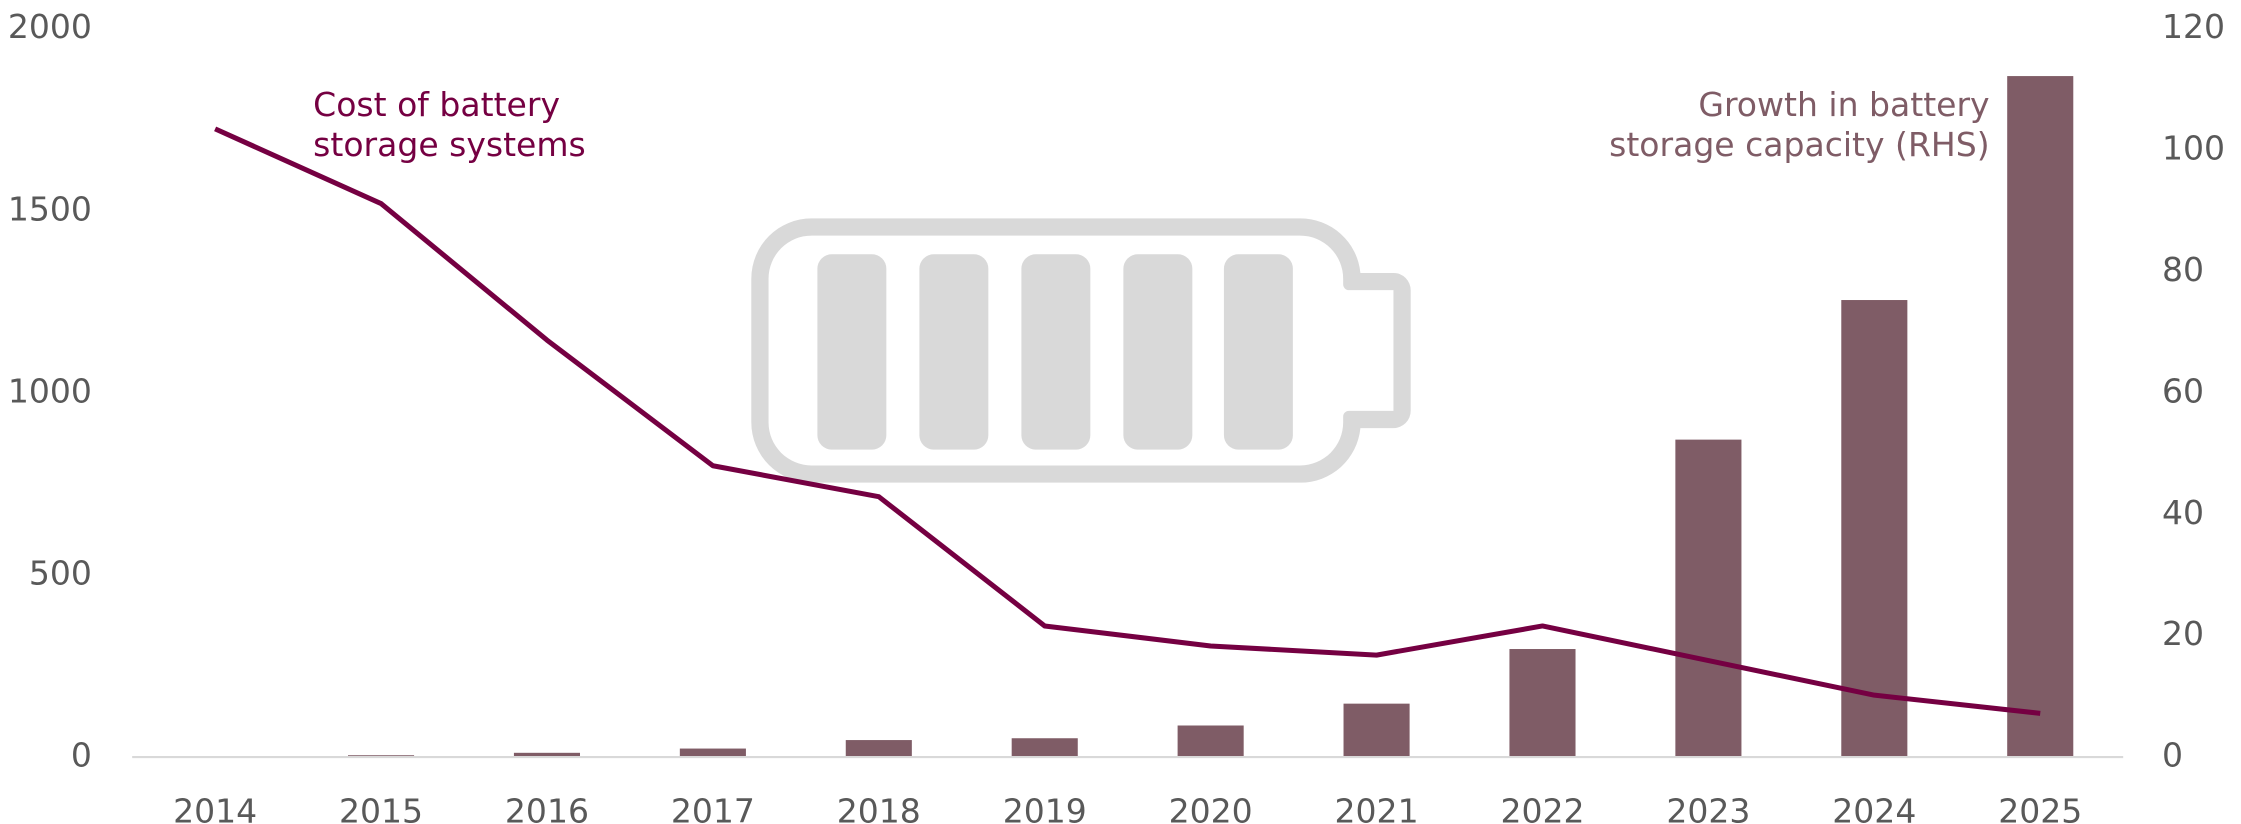 This screenshot has width=2241, height=824. Describe the element at coordinates (50, 208) in the screenshot. I see `y-tick-label: 1500` at that location.